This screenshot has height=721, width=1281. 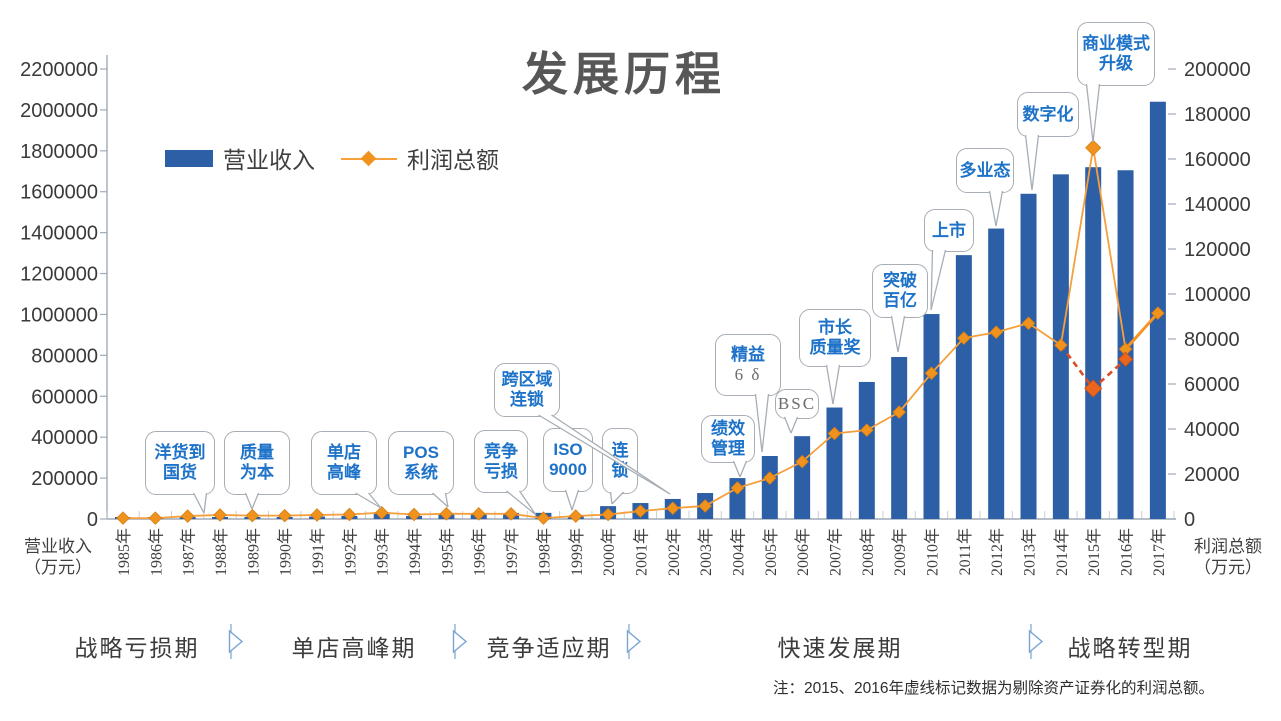 What do you see at coordinates (257, 472) in the screenshot?
I see `milestone-callout-text: 为本` at bounding box center [257, 472].